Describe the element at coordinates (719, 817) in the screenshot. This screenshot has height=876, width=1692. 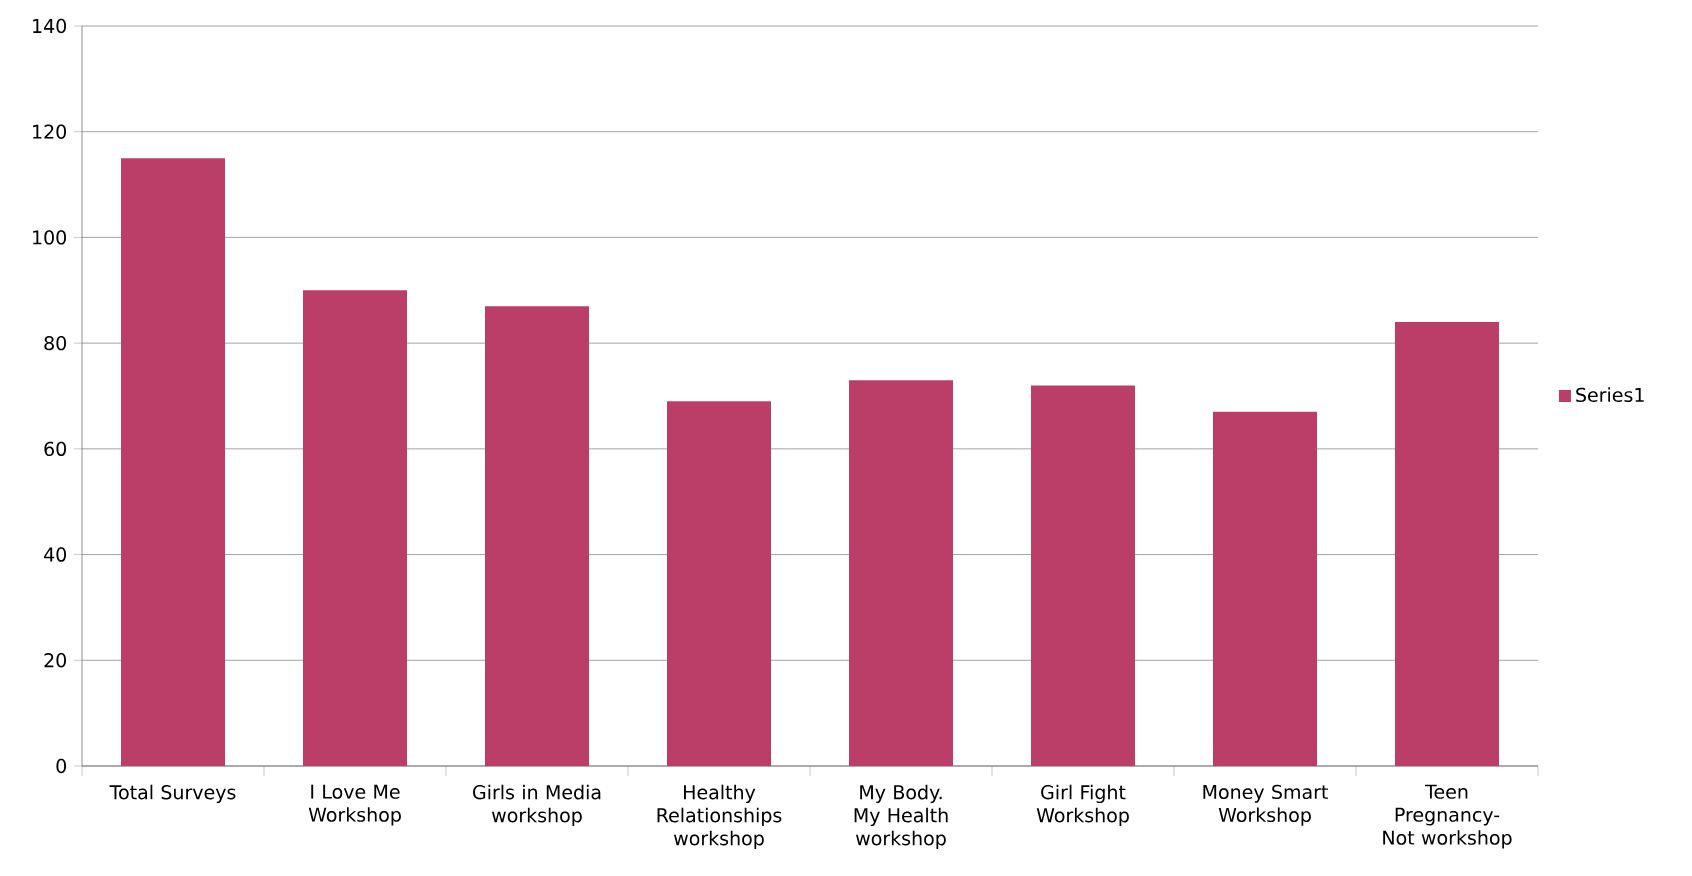
I see `x-tick-label: Healthy Relationships workshop` at that location.